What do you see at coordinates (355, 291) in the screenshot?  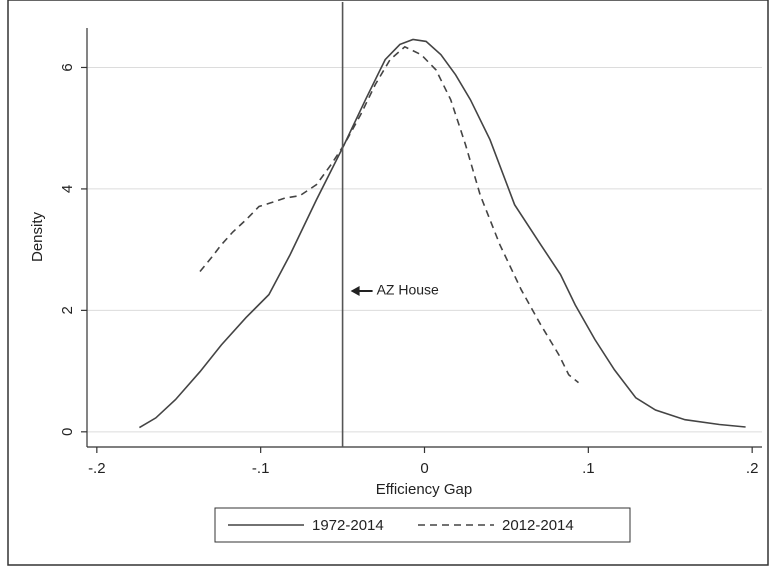 I see `annotation-arrowhead` at bounding box center [355, 291].